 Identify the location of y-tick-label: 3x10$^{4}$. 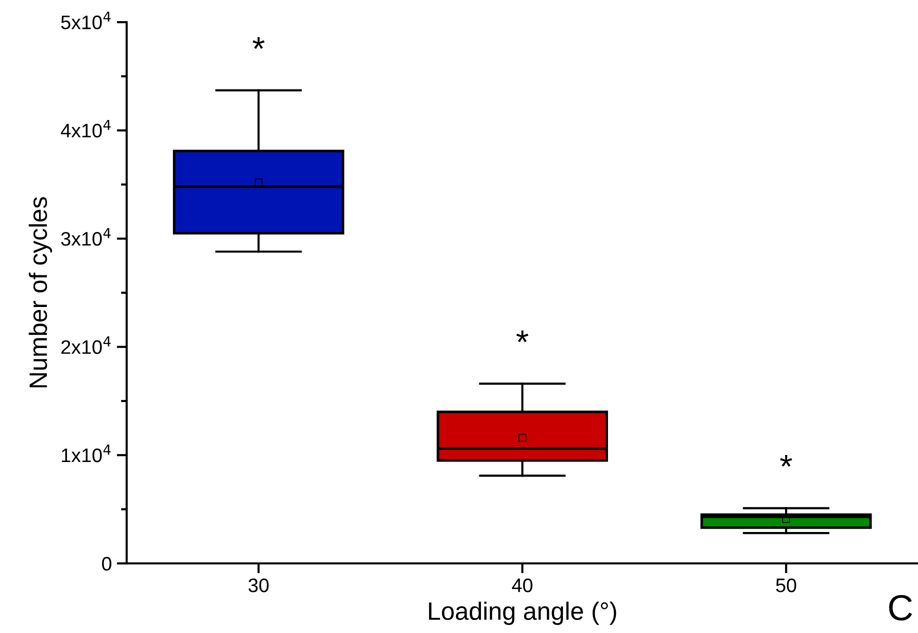
(86, 237).